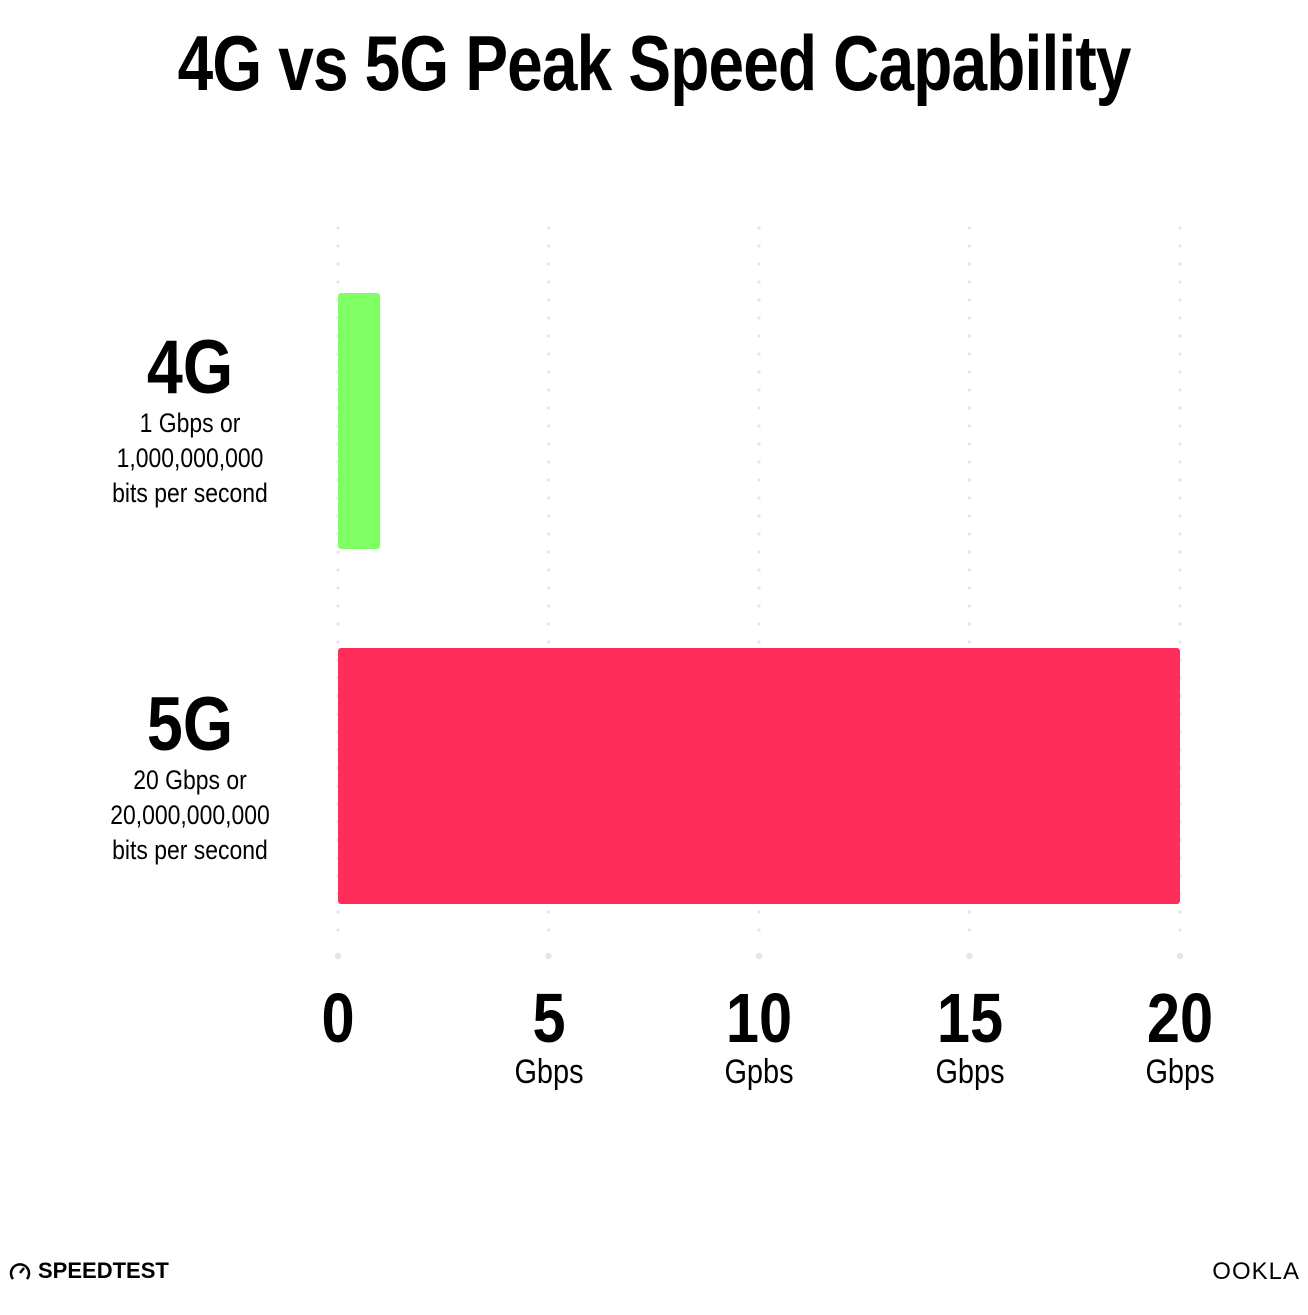 The height and width of the screenshot is (1315, 1308). I want to click on ookla-logo: OOKLA, so click(1256, 1271).